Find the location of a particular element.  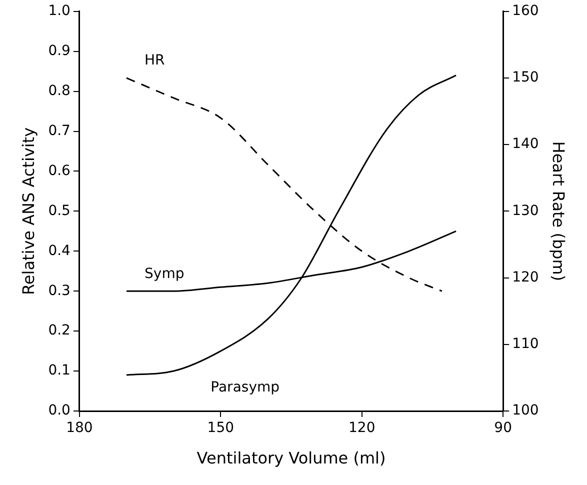

y2-tick-label: 120 is located at coordinates (525, 277).